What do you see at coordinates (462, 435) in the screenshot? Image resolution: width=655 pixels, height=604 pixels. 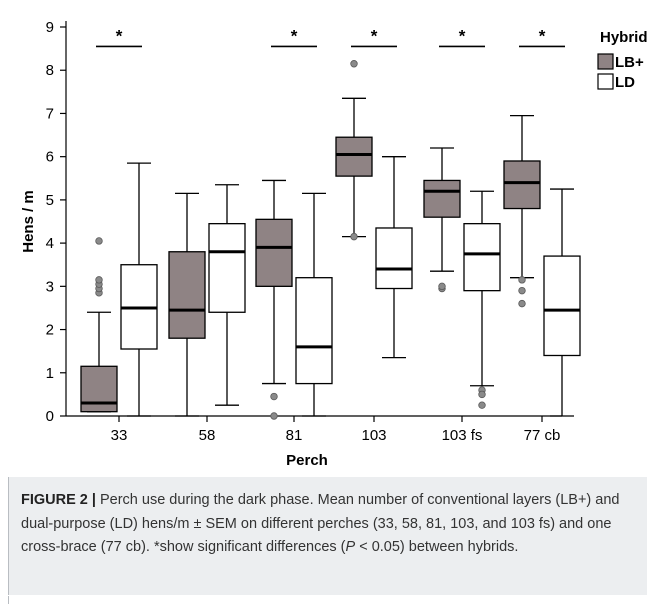 I see `x-tick-label: 103 fs` at bounding box center [462, 435].